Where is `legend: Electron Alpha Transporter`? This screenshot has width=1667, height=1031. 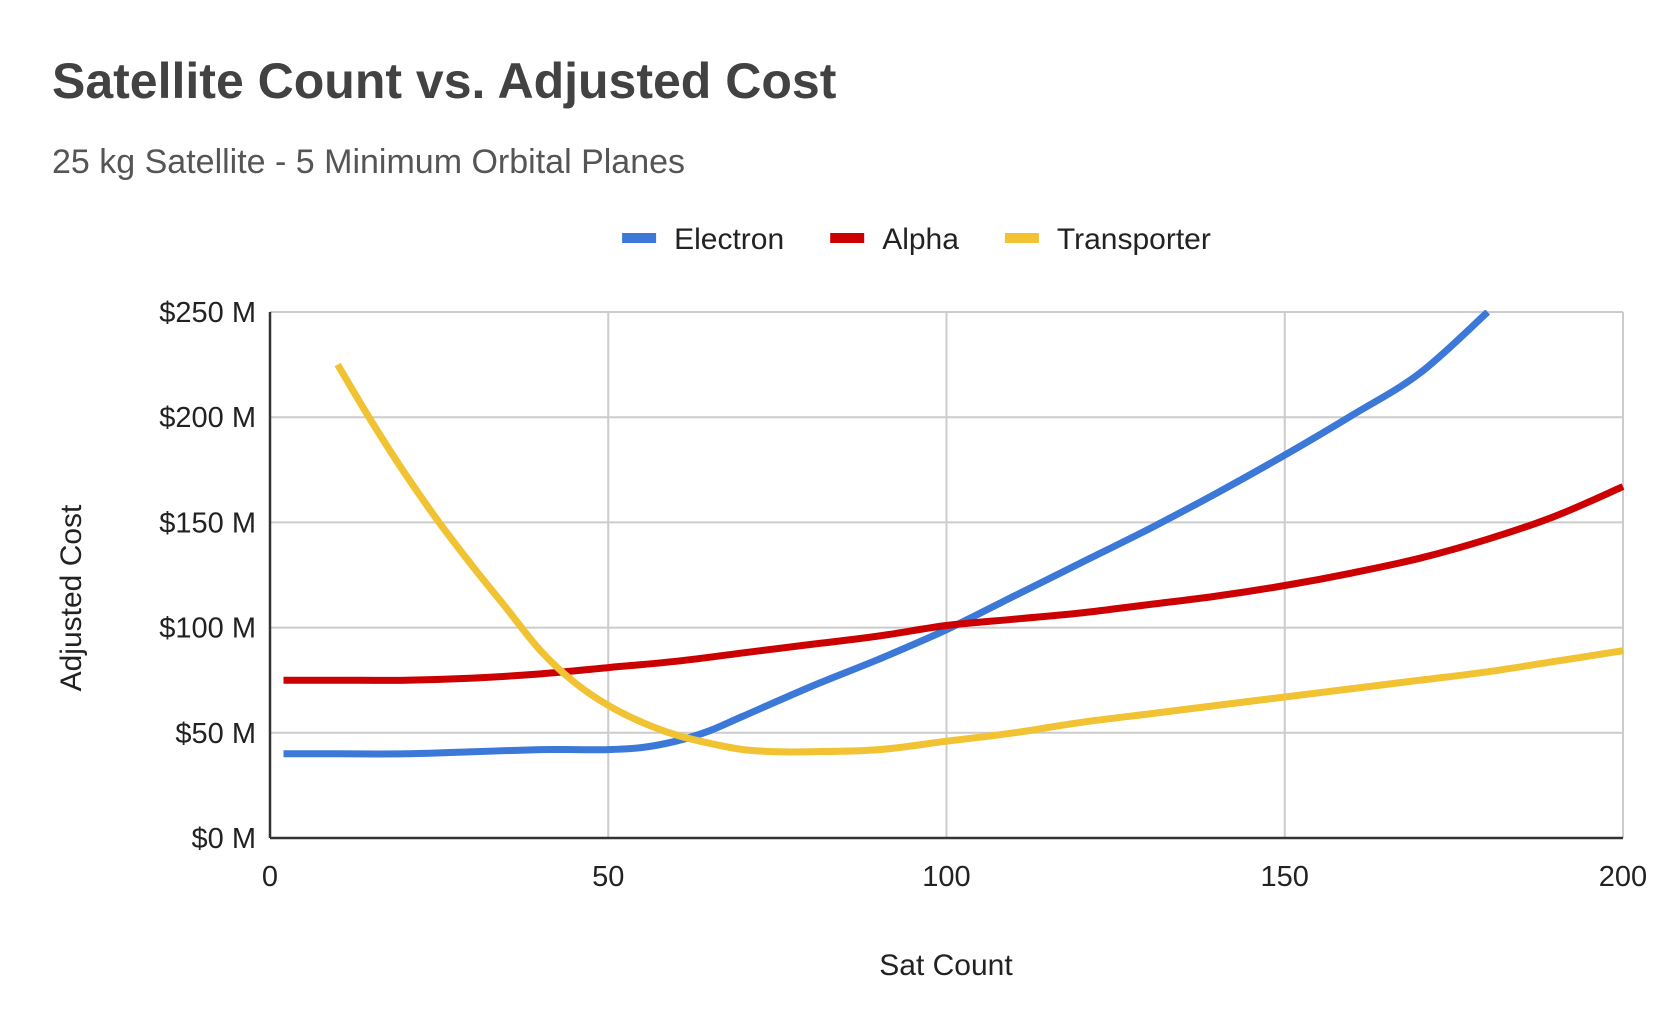 legend: Electron Alpha Transporter is located at coordinates (916, 239).